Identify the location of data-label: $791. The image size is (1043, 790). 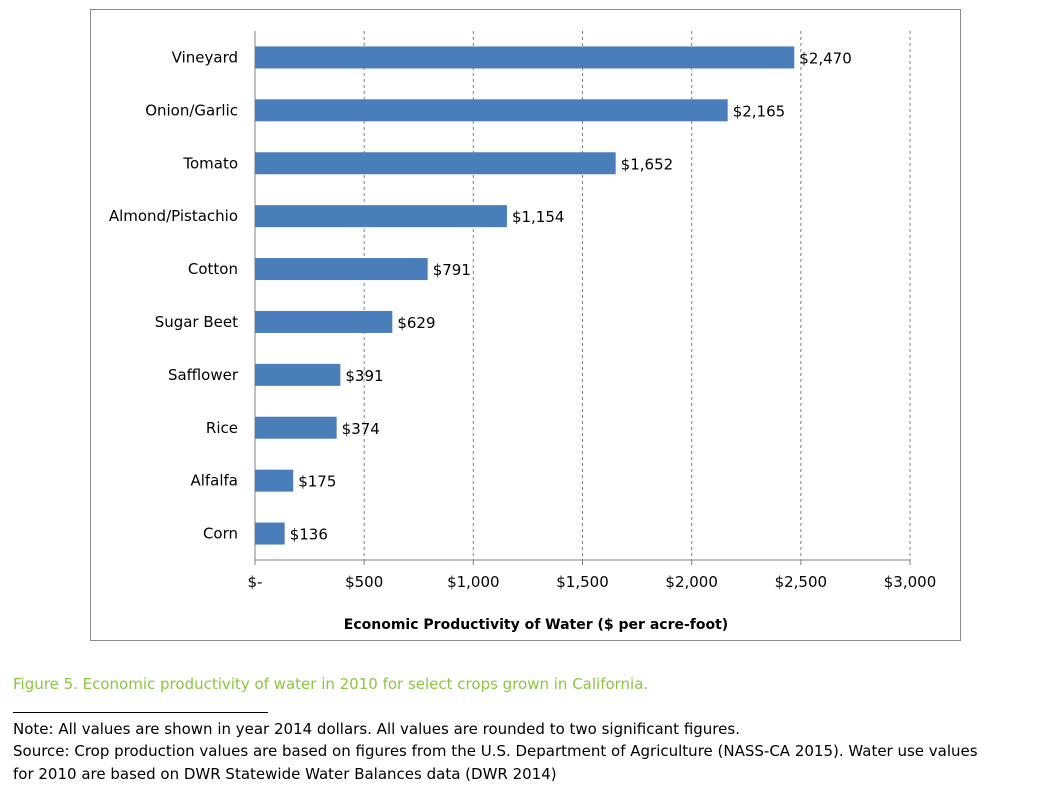
(452, 270).